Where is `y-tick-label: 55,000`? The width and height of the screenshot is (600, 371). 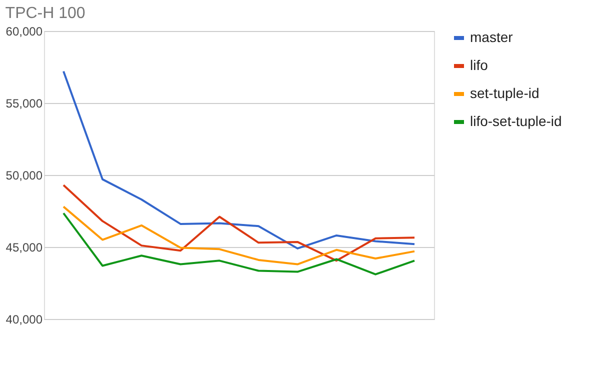 y-tick-label: 55,000 is located at coordinates (24, 103).